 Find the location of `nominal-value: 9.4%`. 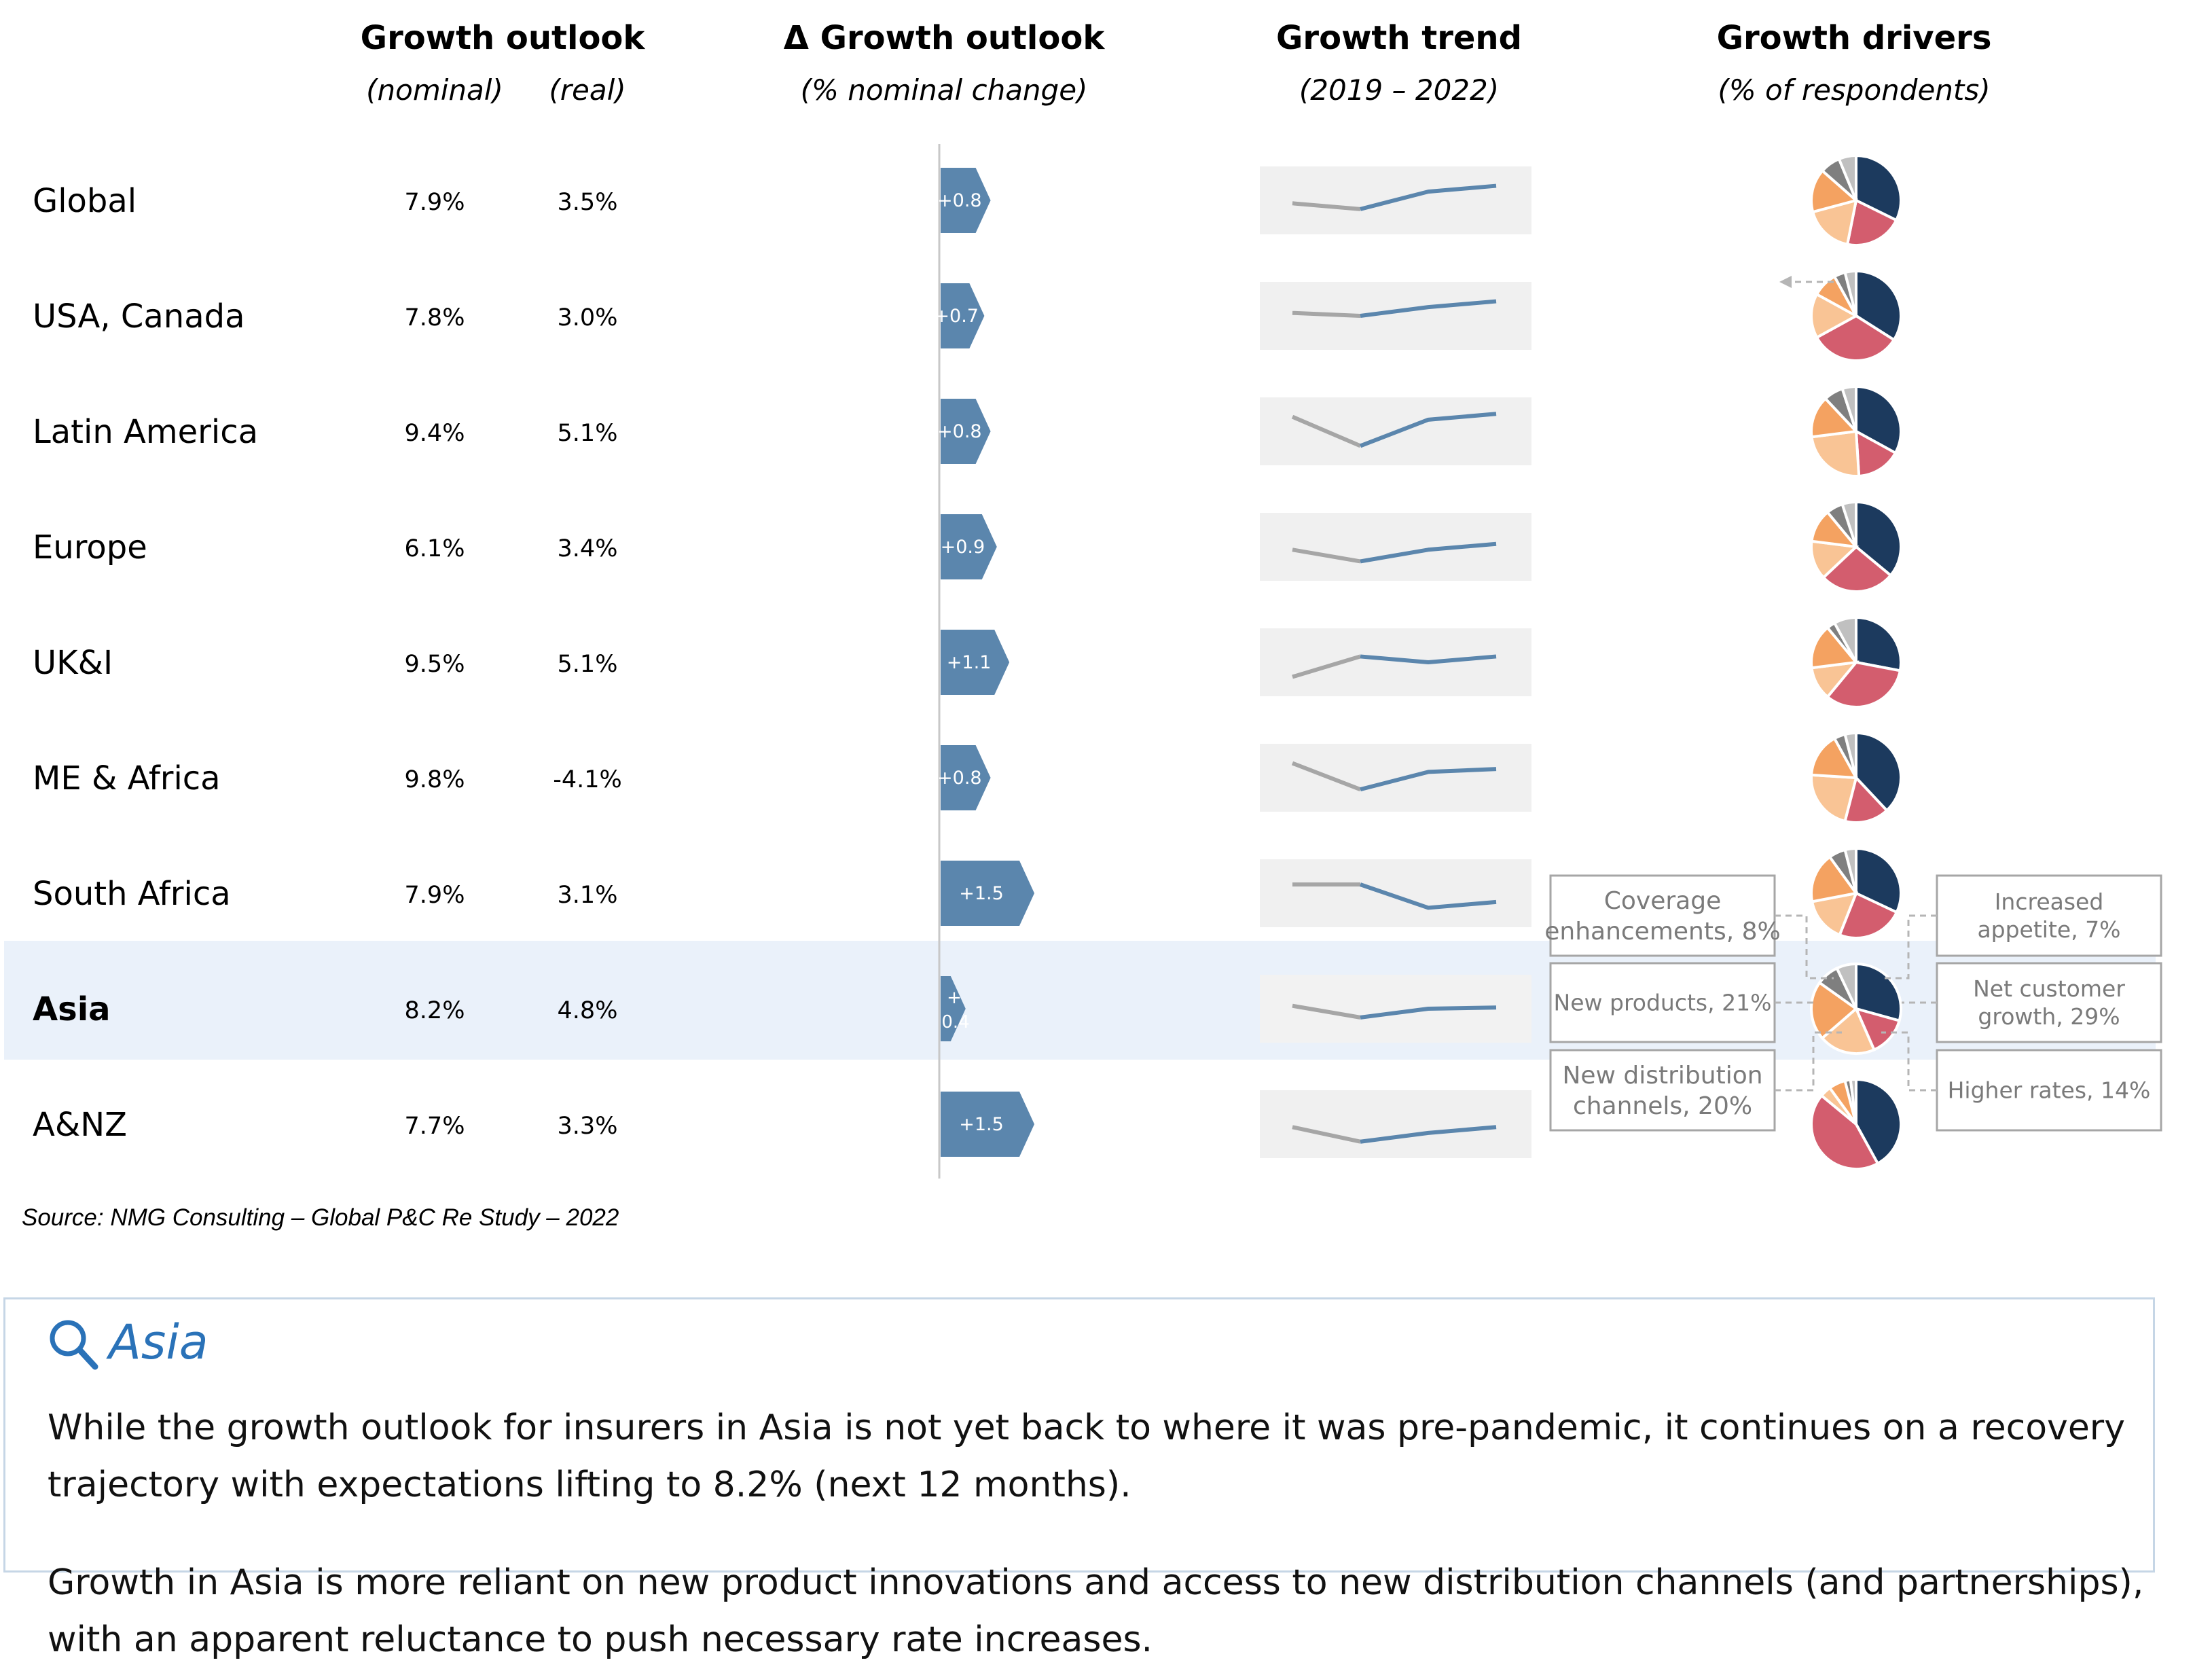

nominal-value: 9.4% is located at coordinates (435, 434).